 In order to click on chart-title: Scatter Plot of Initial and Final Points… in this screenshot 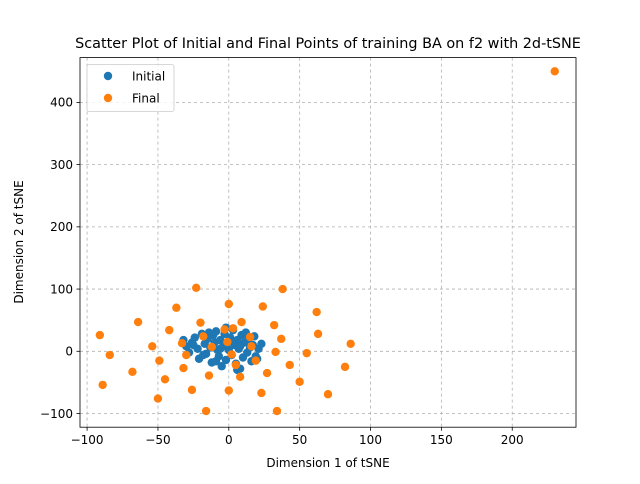, I will do `click(328, 44)`.